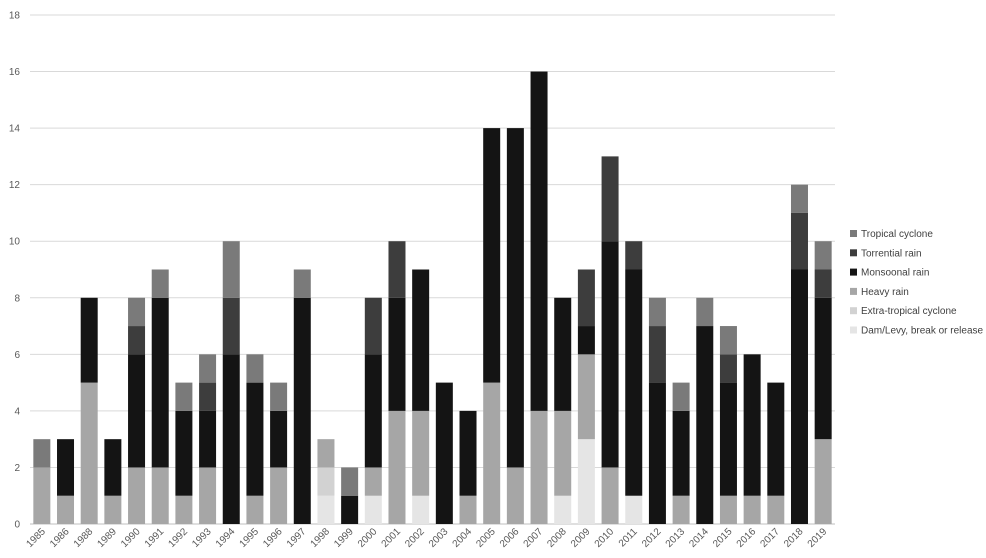  What do you see at coordinates (321, 538) in the screenshot?
I see `x-tick-label: 1998` at bounding box center [321, 538].